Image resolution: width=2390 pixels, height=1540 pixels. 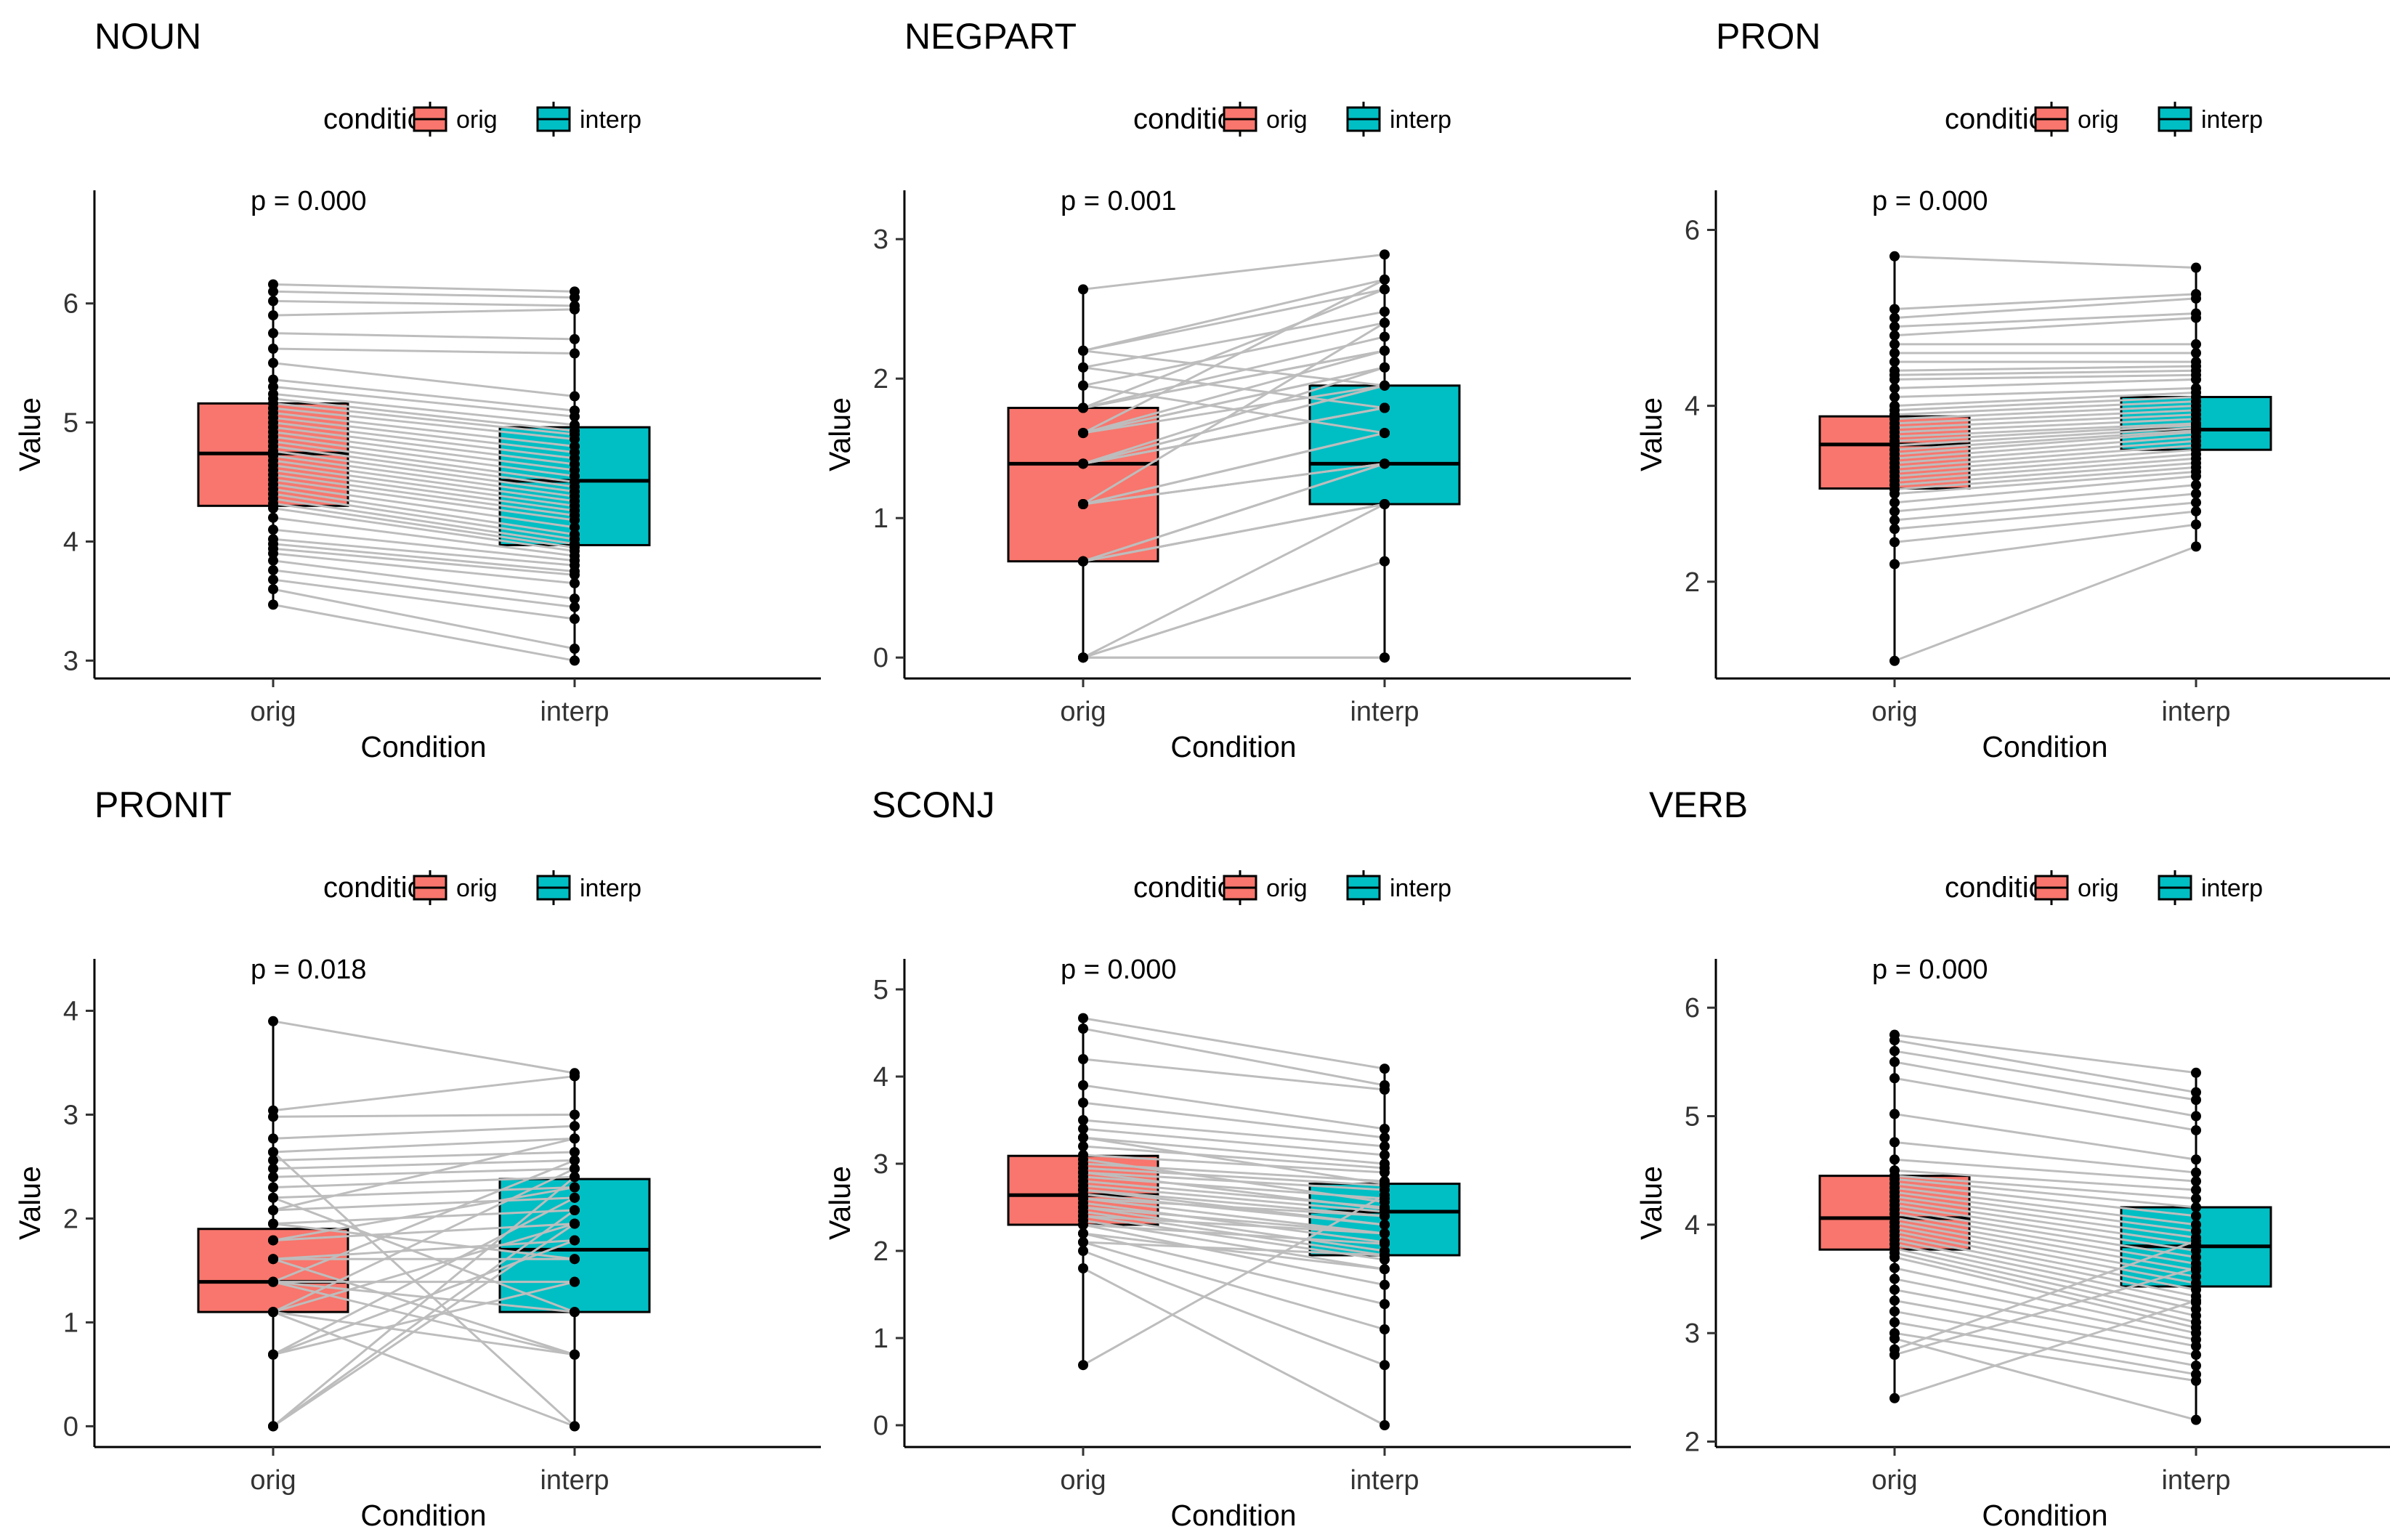 What do you see at coordinates (1698, 805) in the screenshot?
I see `panel-title: VERB` at bounding box center [1698, 805].